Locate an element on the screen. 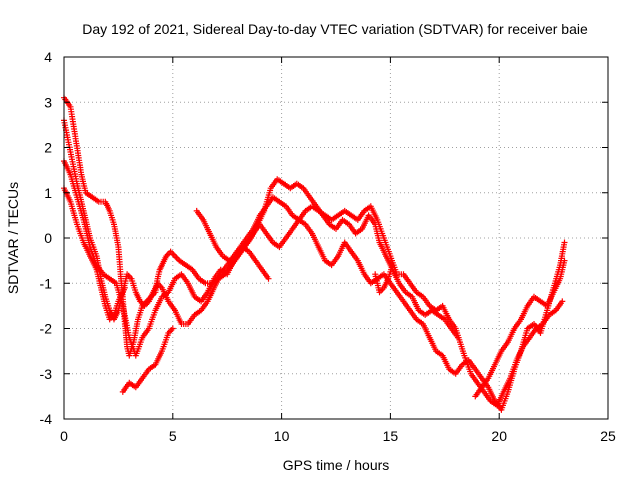 The width and height of the screenshot is (640, 480). x-tick-label: 20 is located at coordinates (499, 436).